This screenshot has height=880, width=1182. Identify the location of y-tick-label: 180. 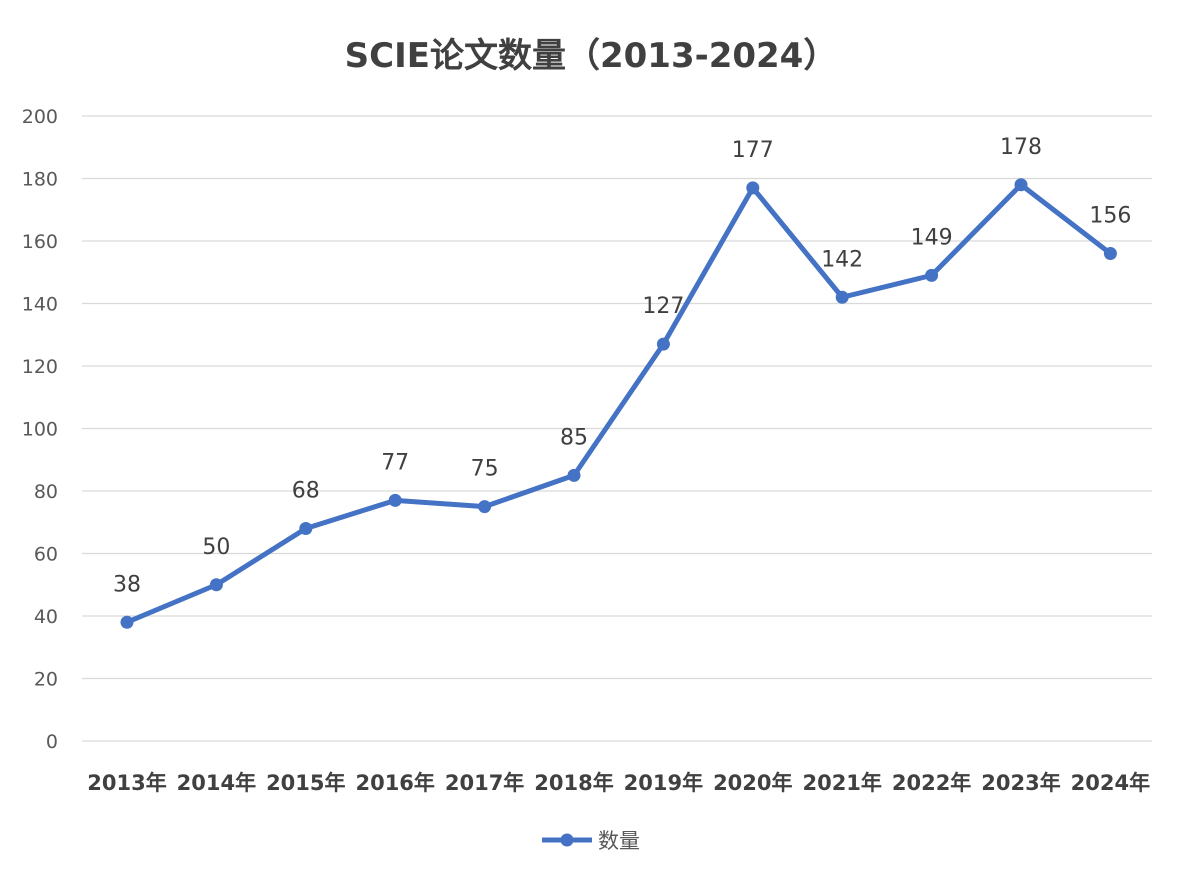
(40, 180).